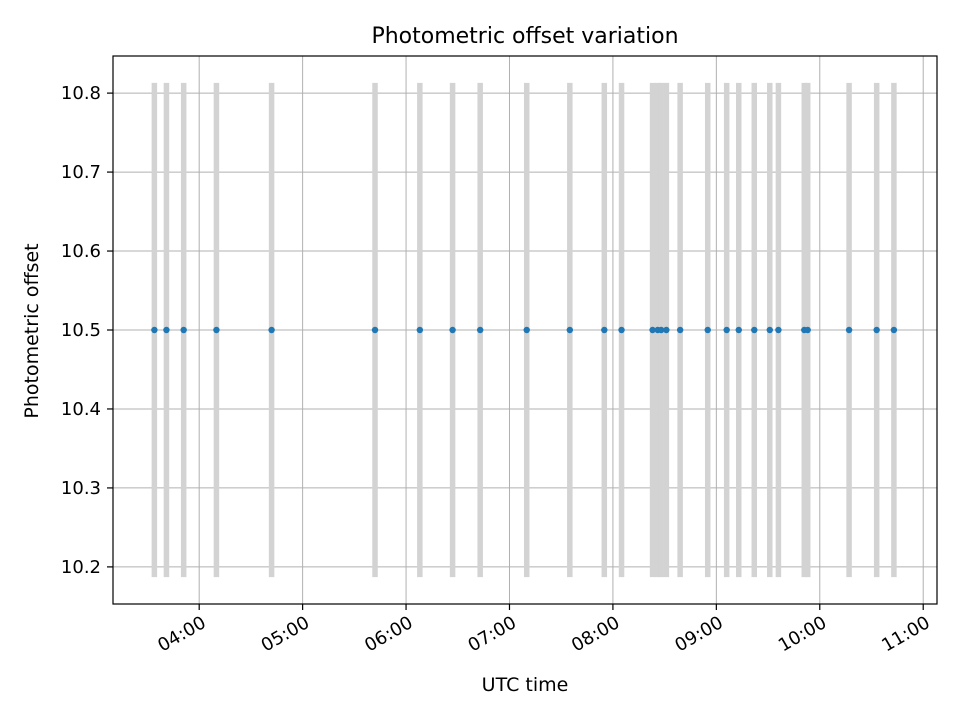 This screenshot has height=720, width=960. What do you see at coordinates (32, 330) in the screenshot?
I see `y-axis-label: Photometric offset` at bounding box center [32, 330].